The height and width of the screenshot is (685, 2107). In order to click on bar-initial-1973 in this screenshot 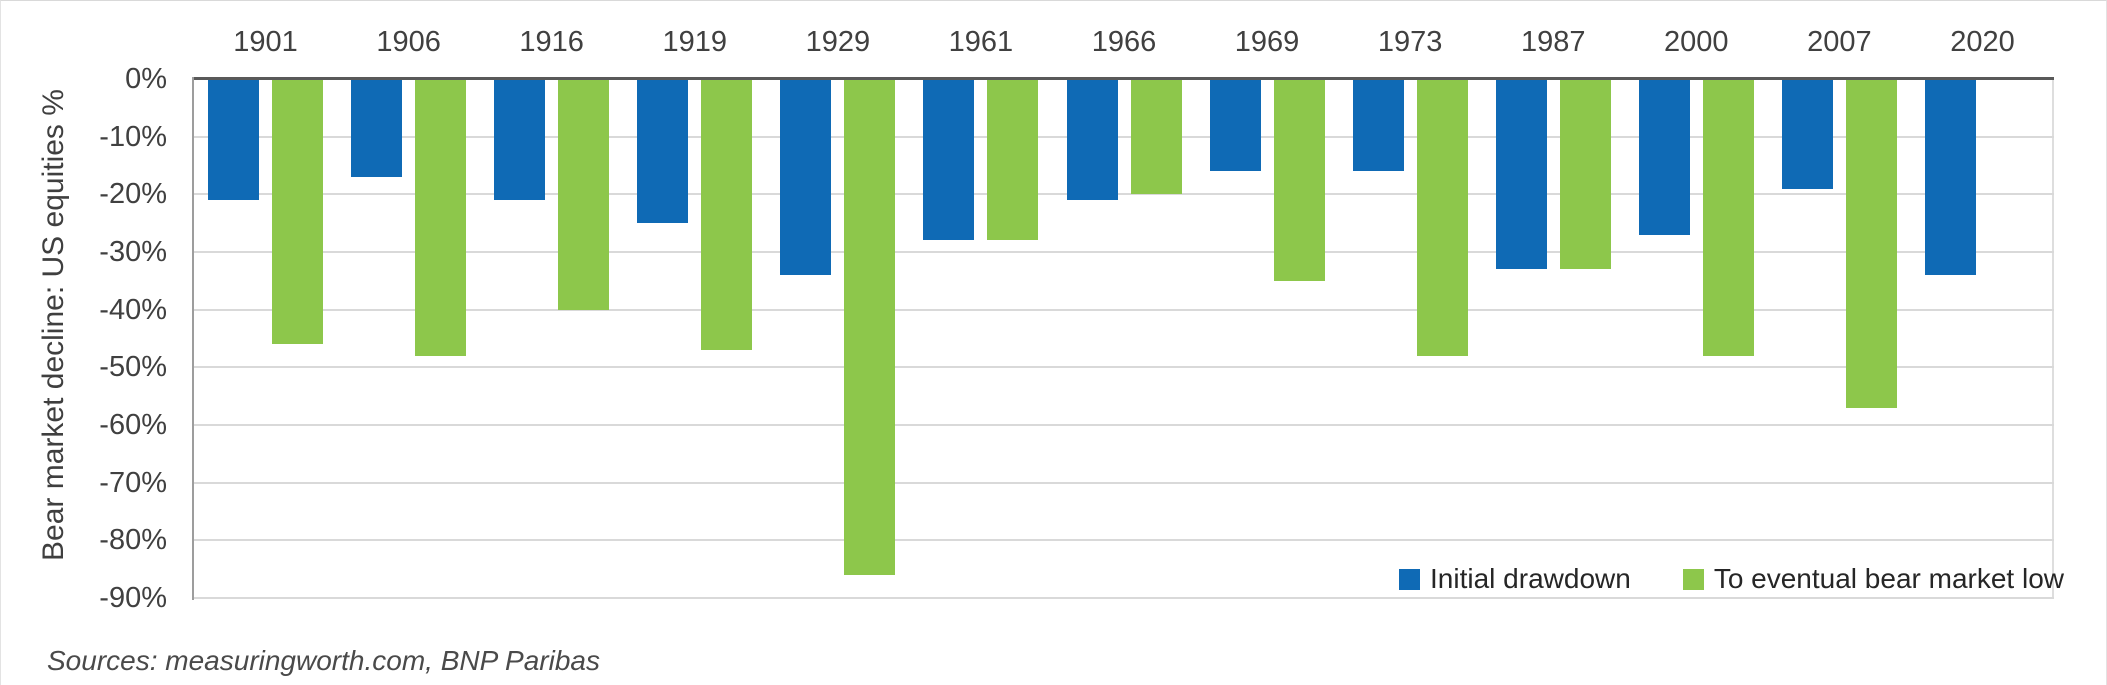, I will do `click(1378, 125)`.